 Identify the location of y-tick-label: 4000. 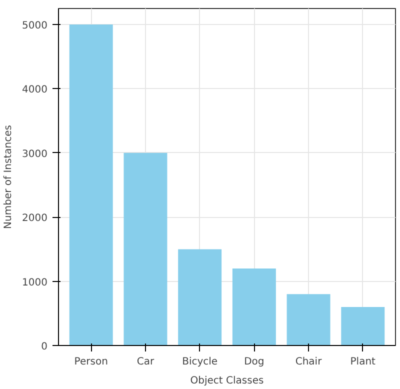
(35, 90).